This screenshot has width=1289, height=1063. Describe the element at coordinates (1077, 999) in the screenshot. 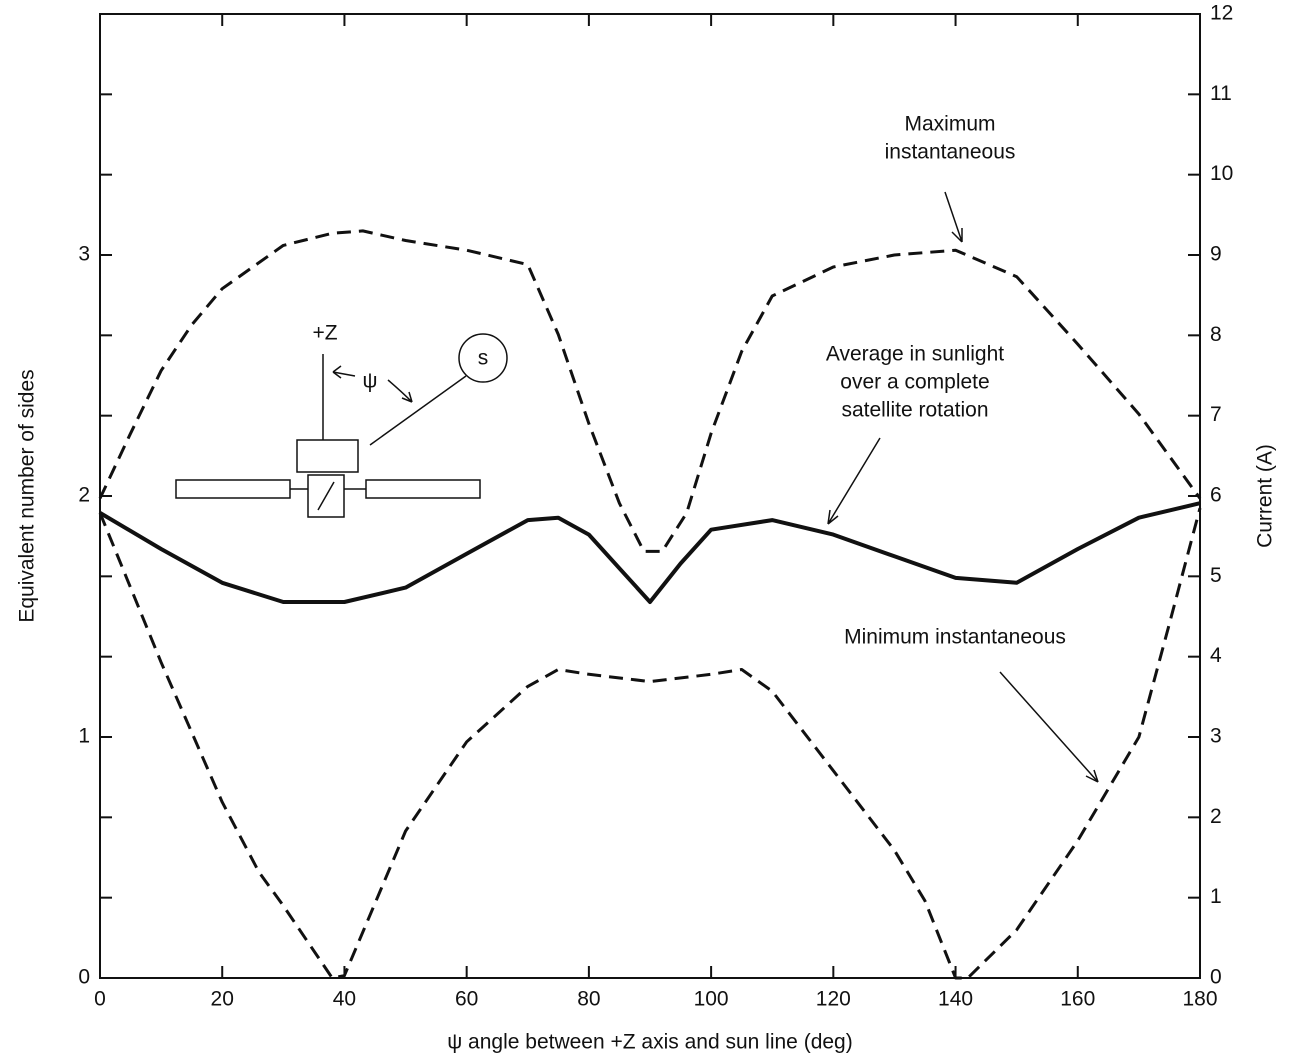

I see `x-tick-label: 160` at that location.